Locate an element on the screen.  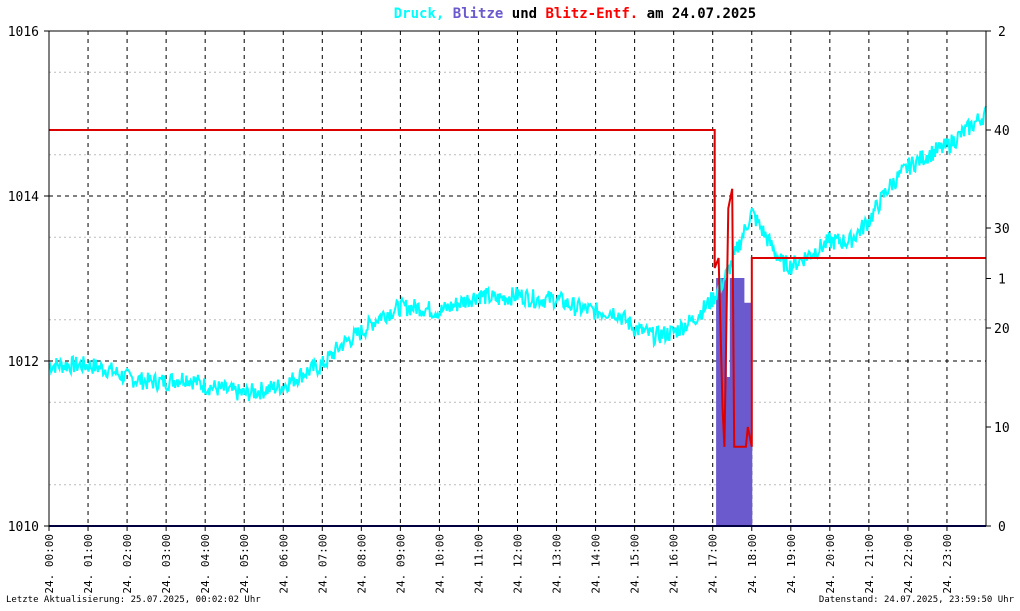
title-part: am 24.07.2025 is located at coordinates (697, 14).